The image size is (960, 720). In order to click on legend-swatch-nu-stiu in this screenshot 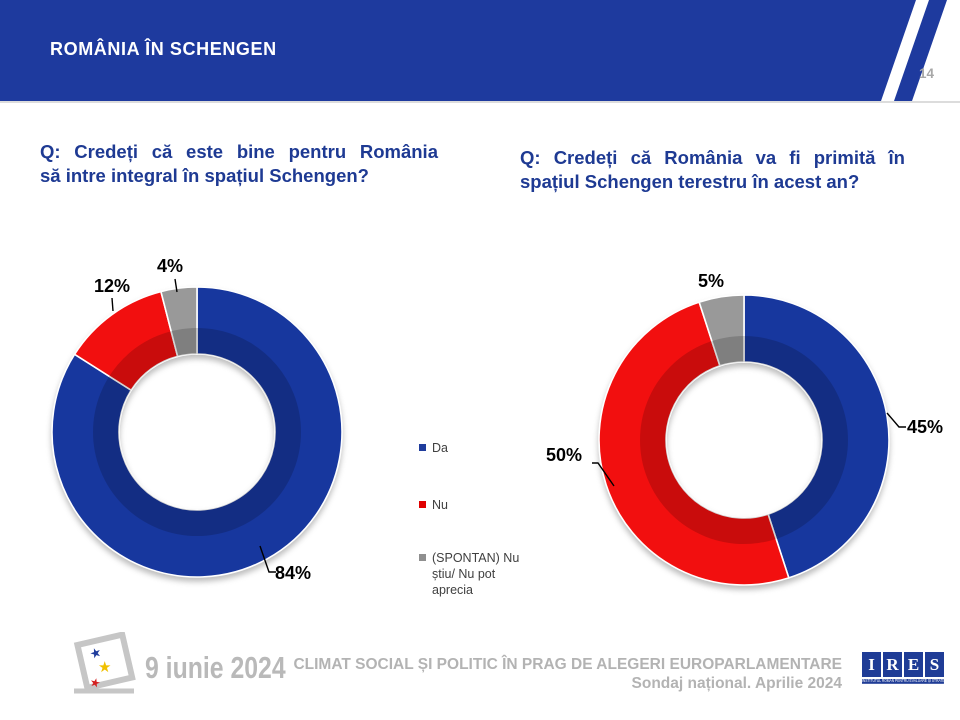, I will do `click(422, 557)`.